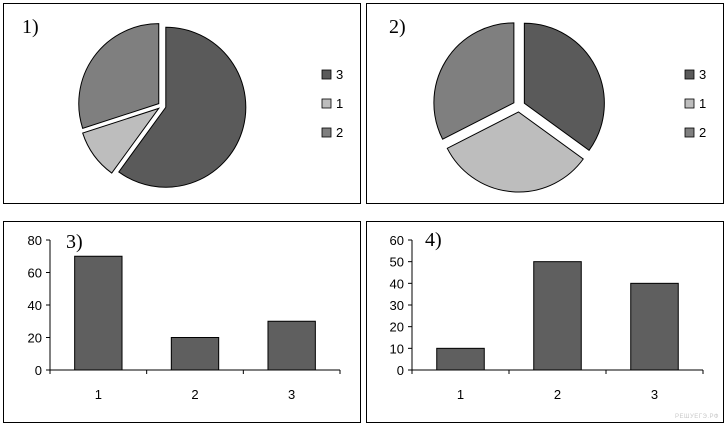  What do you see at coordinates (397, 27) in the screenshot?
I see `panel-label: 2)` at bounding box center [397, 27].